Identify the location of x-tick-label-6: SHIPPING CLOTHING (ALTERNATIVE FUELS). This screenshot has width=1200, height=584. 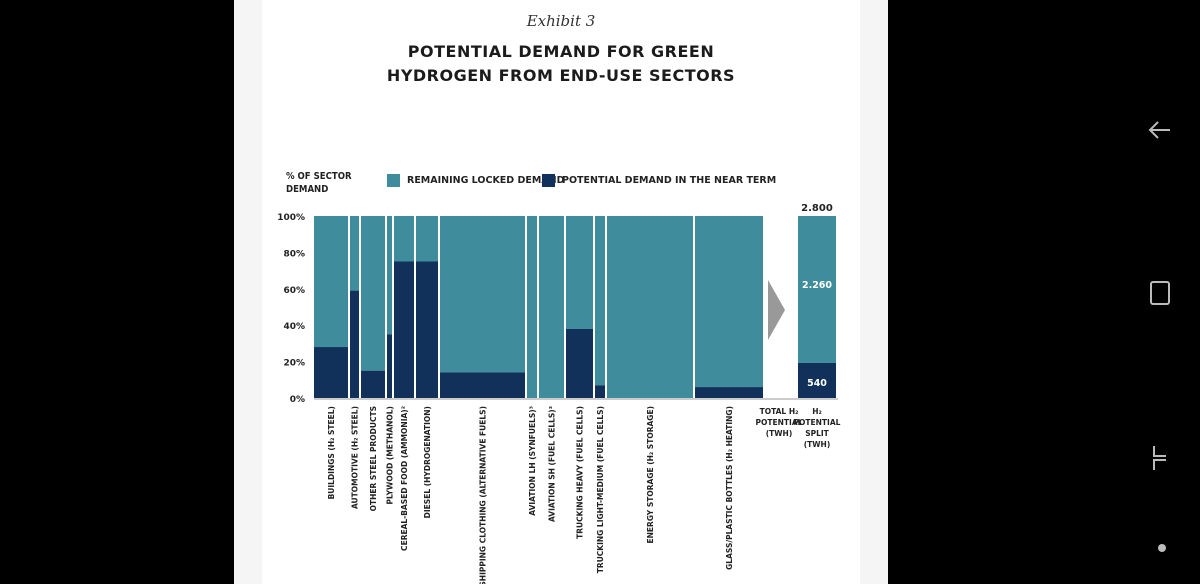
(483, 495).